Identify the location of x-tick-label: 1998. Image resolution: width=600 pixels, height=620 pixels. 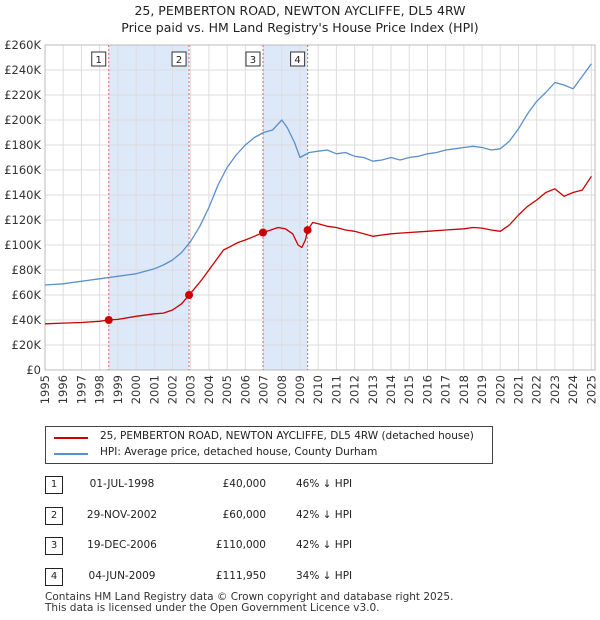
(100, 389).